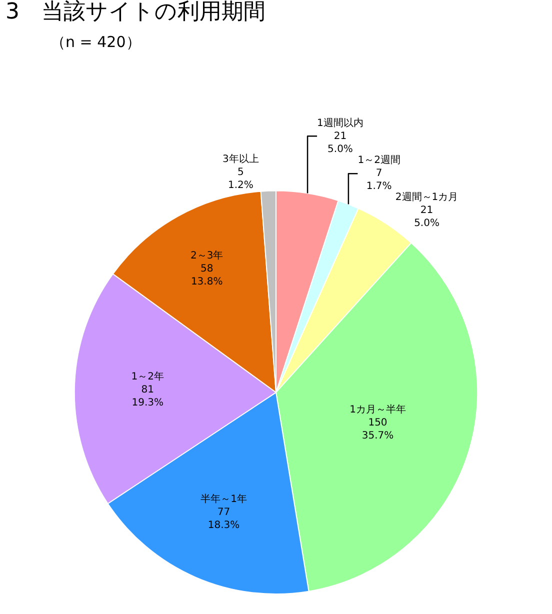 This screenshot has width=552, height=614. Describe the element at coordinates (378, 429) in the screenshot. I see `data-label: 150 35.7%` at that location.